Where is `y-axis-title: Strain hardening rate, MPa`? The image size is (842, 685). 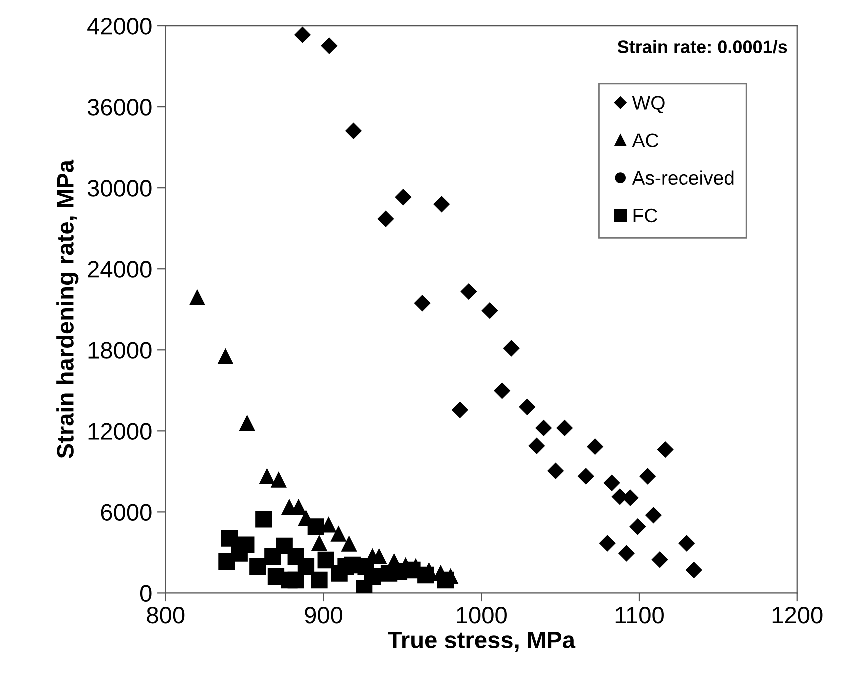
y-axis-title: Strain hardening rate, MPa is located at coordinates (67, 309).